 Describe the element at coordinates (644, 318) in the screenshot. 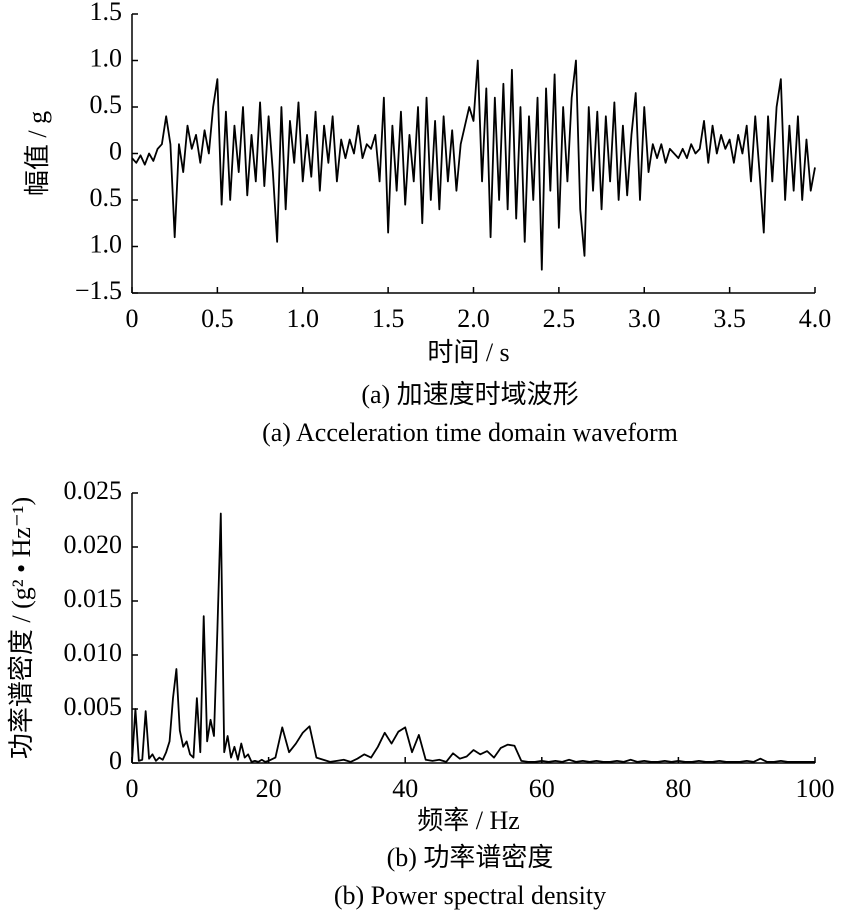

I see `x-tick-label: 3.0` at that location.